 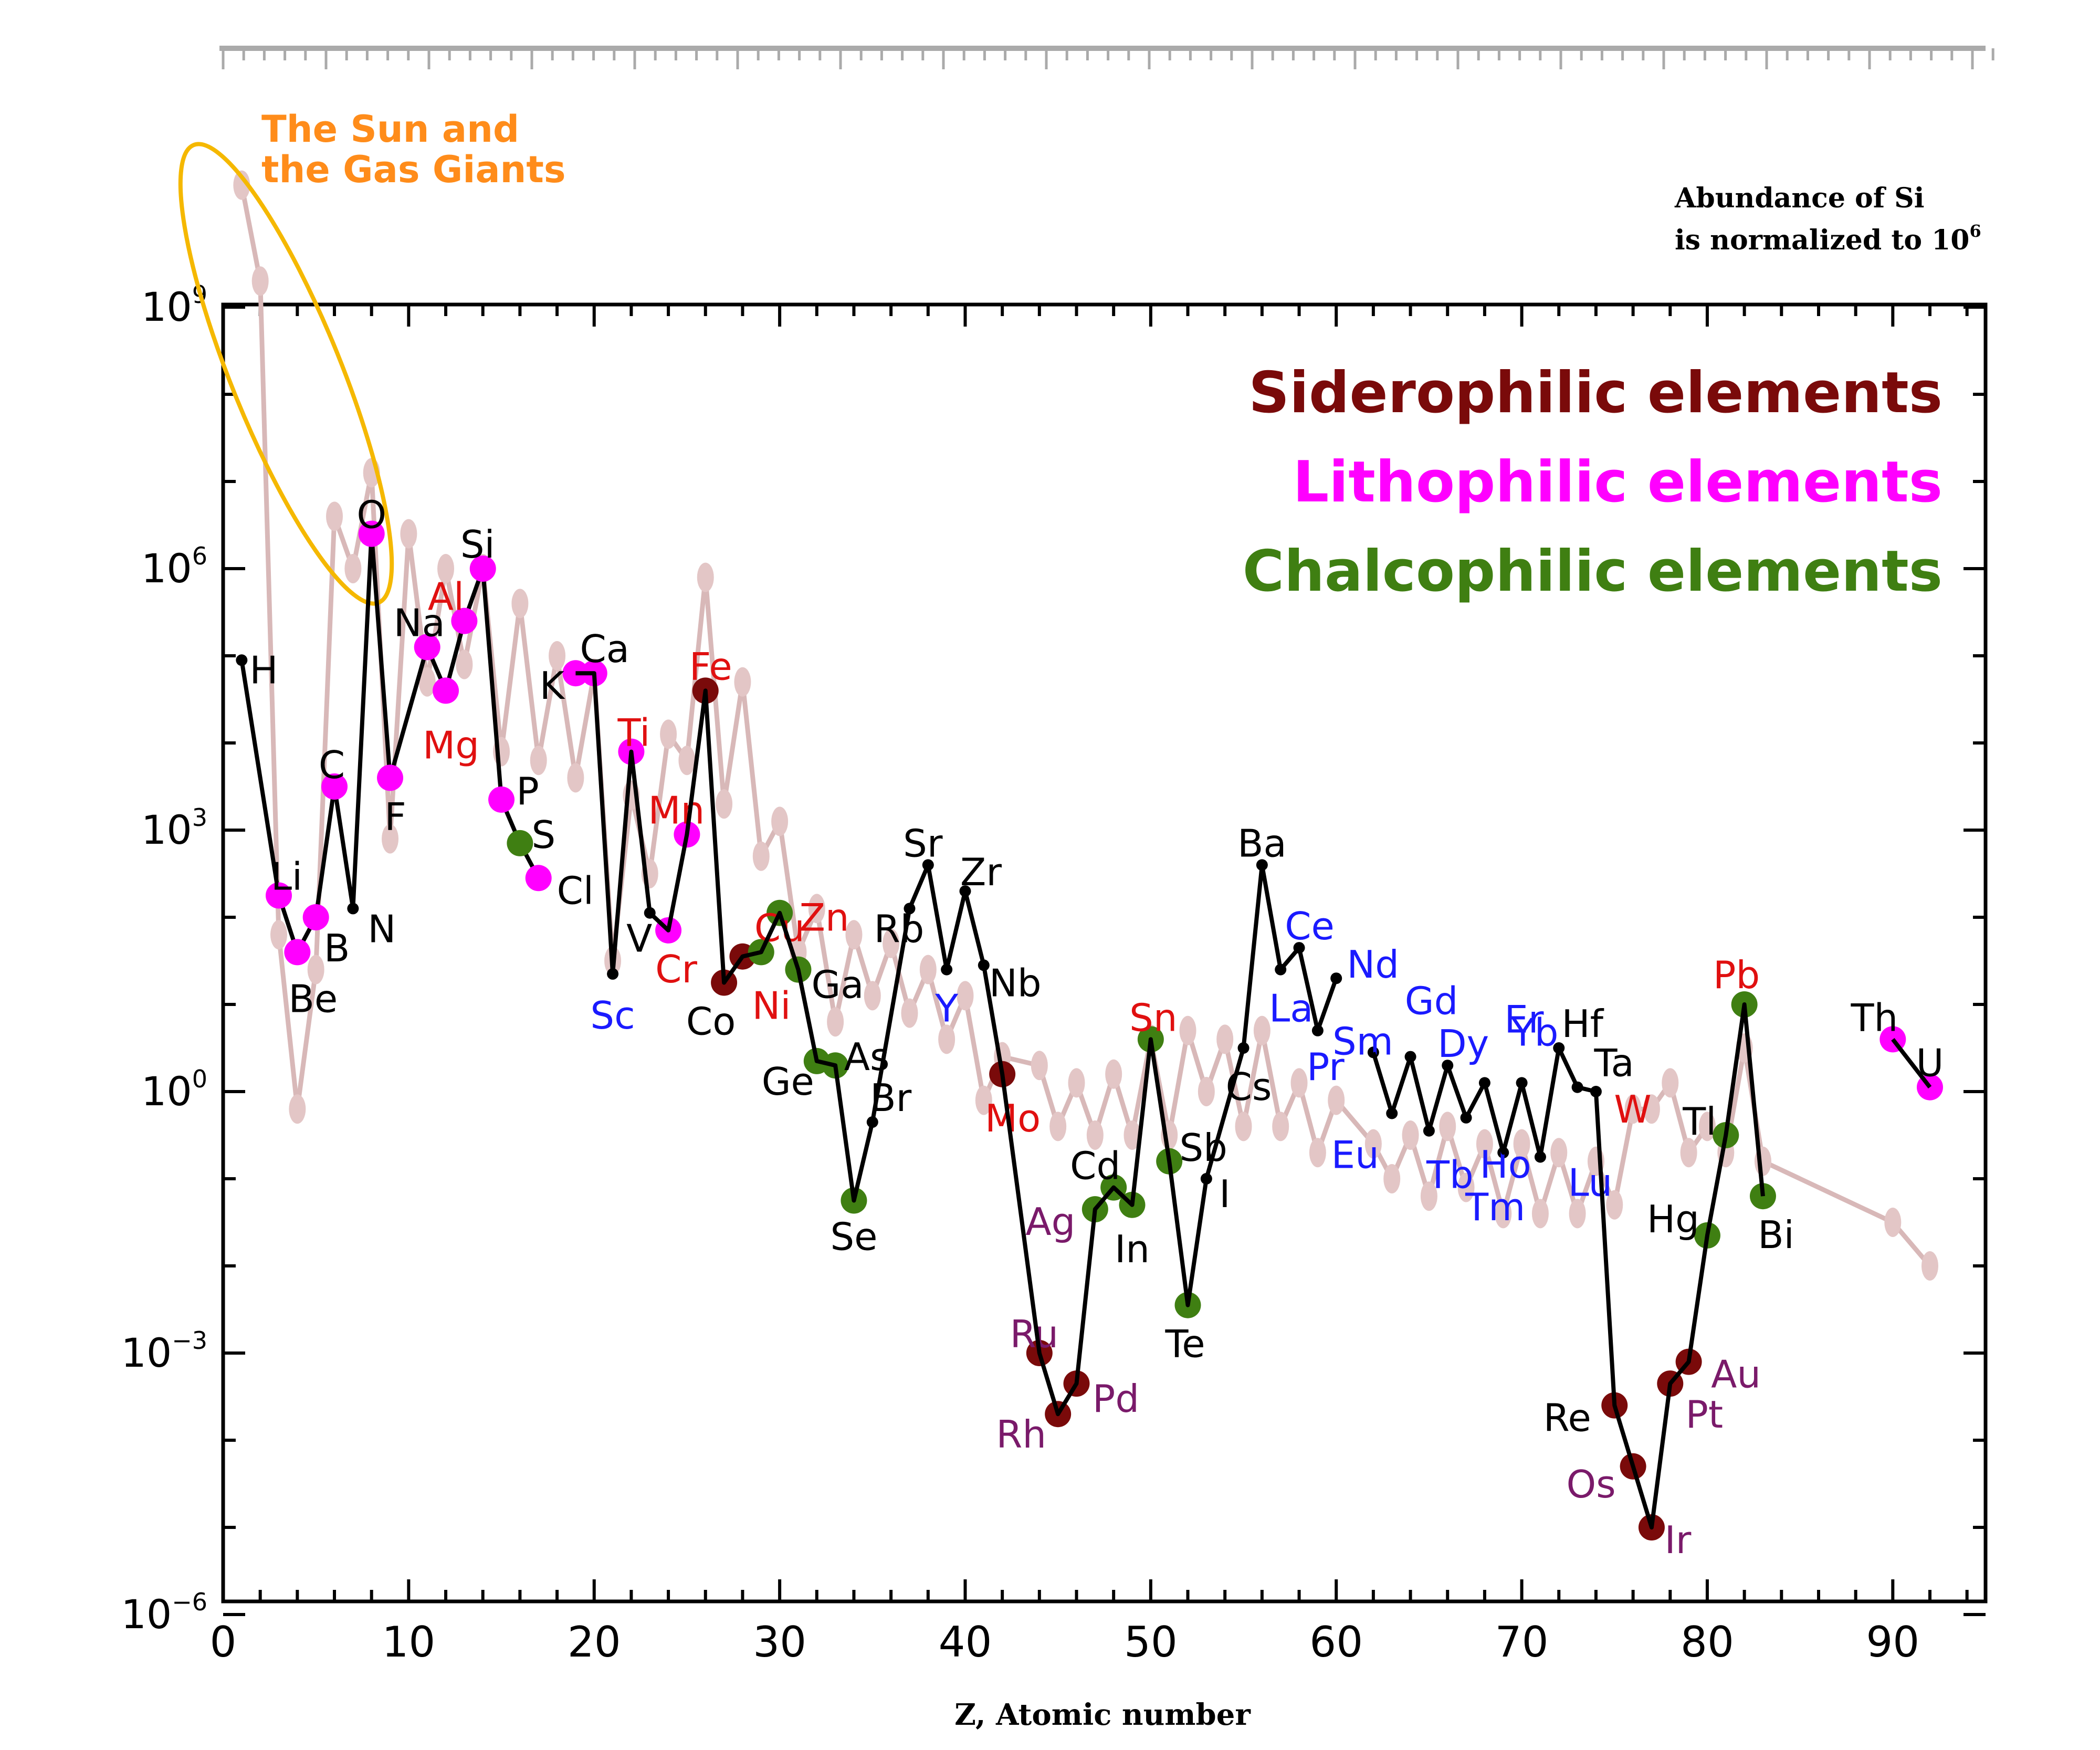 I want to click on y-tick-label: 10⁻³, so click(x=164, y=1351).